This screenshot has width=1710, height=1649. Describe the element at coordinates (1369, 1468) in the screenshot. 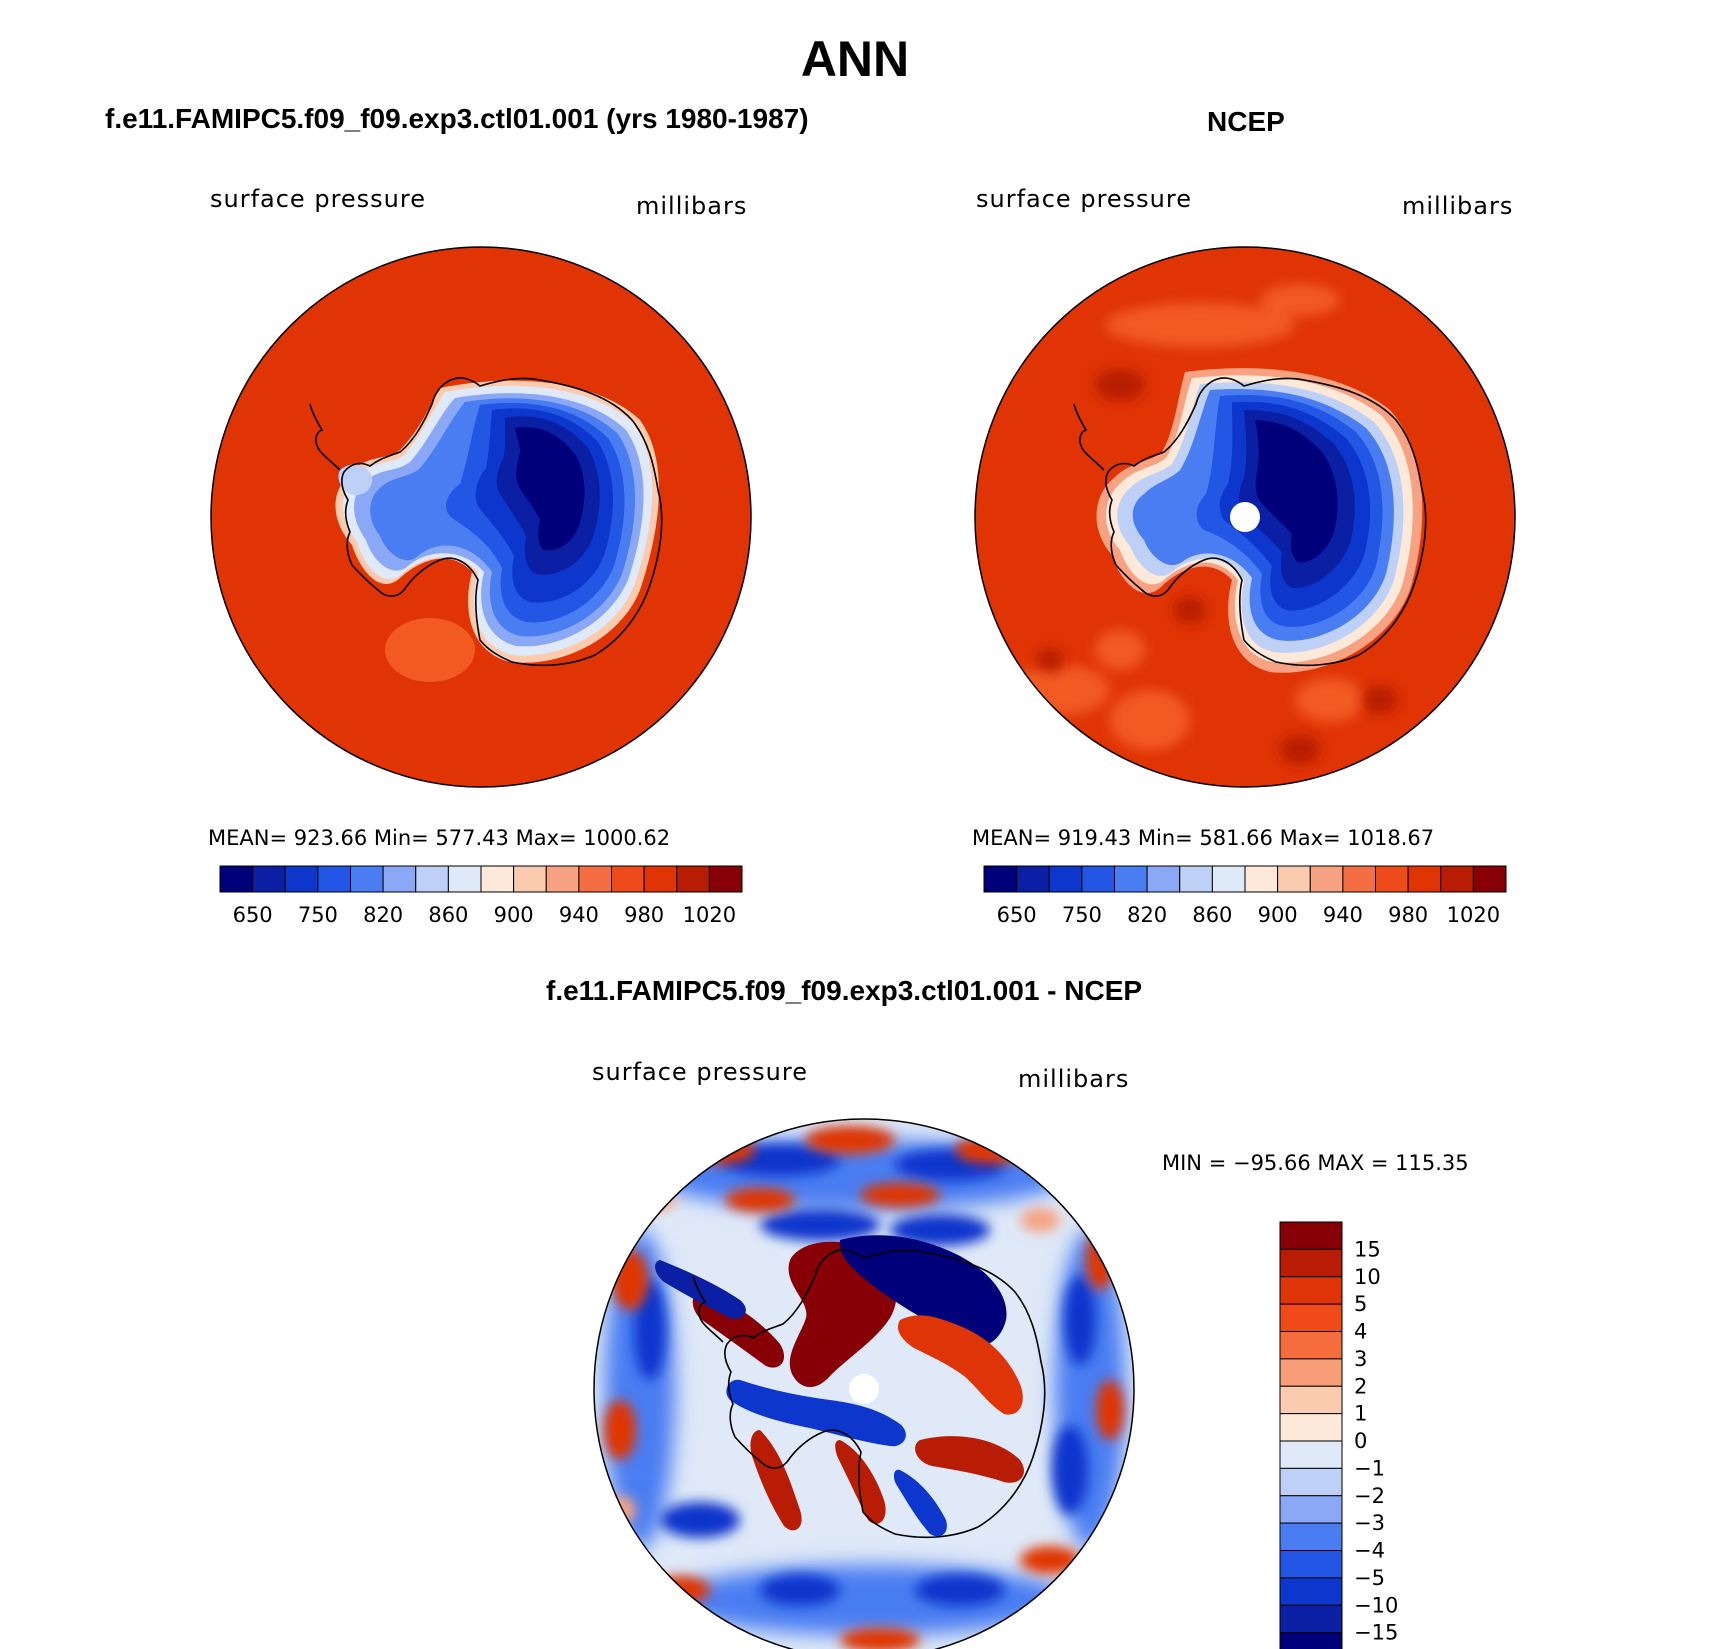

I see `colorbar-difference-label: −1` at that location.